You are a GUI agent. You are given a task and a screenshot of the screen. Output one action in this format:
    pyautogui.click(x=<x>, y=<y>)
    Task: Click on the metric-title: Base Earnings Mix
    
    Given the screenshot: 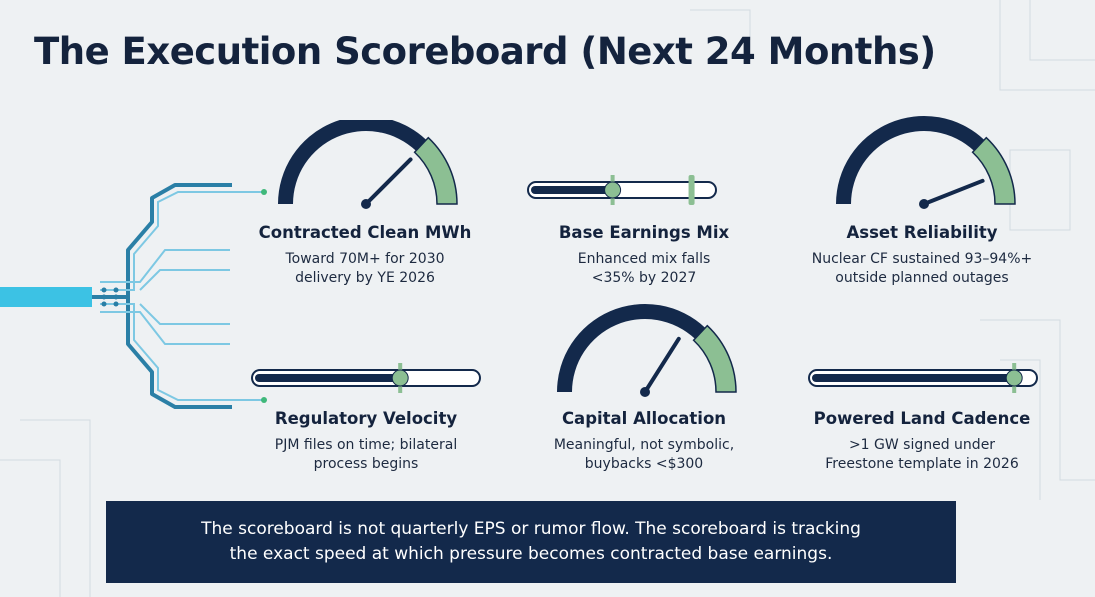 What is the action you would take?
    pyautogui.click(x=644, y=232)
    